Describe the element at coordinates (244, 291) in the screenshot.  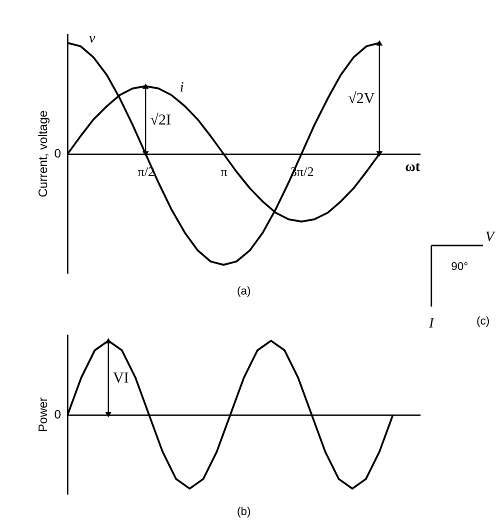
I see `text: (a)` at that location.